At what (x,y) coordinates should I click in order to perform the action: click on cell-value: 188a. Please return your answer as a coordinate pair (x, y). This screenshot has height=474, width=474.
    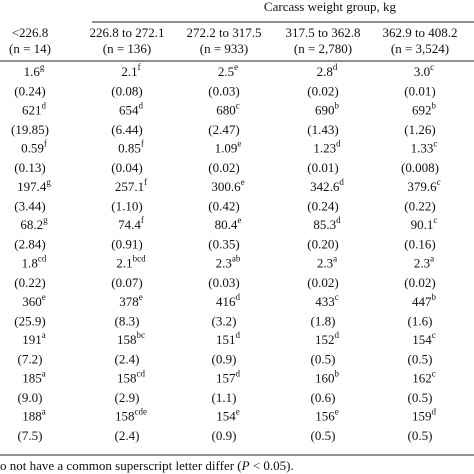
    Looking at the image, I should click on (34, 415).